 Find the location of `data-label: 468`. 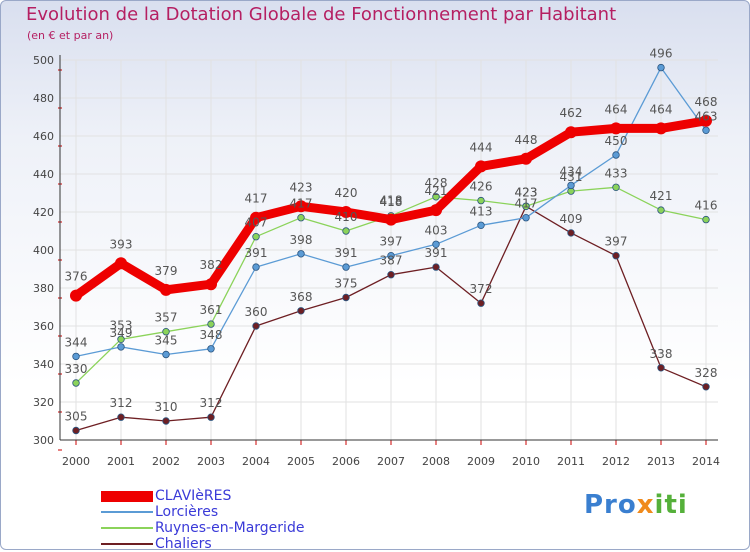

data-label: 468 is located at coordinates (706, 102).